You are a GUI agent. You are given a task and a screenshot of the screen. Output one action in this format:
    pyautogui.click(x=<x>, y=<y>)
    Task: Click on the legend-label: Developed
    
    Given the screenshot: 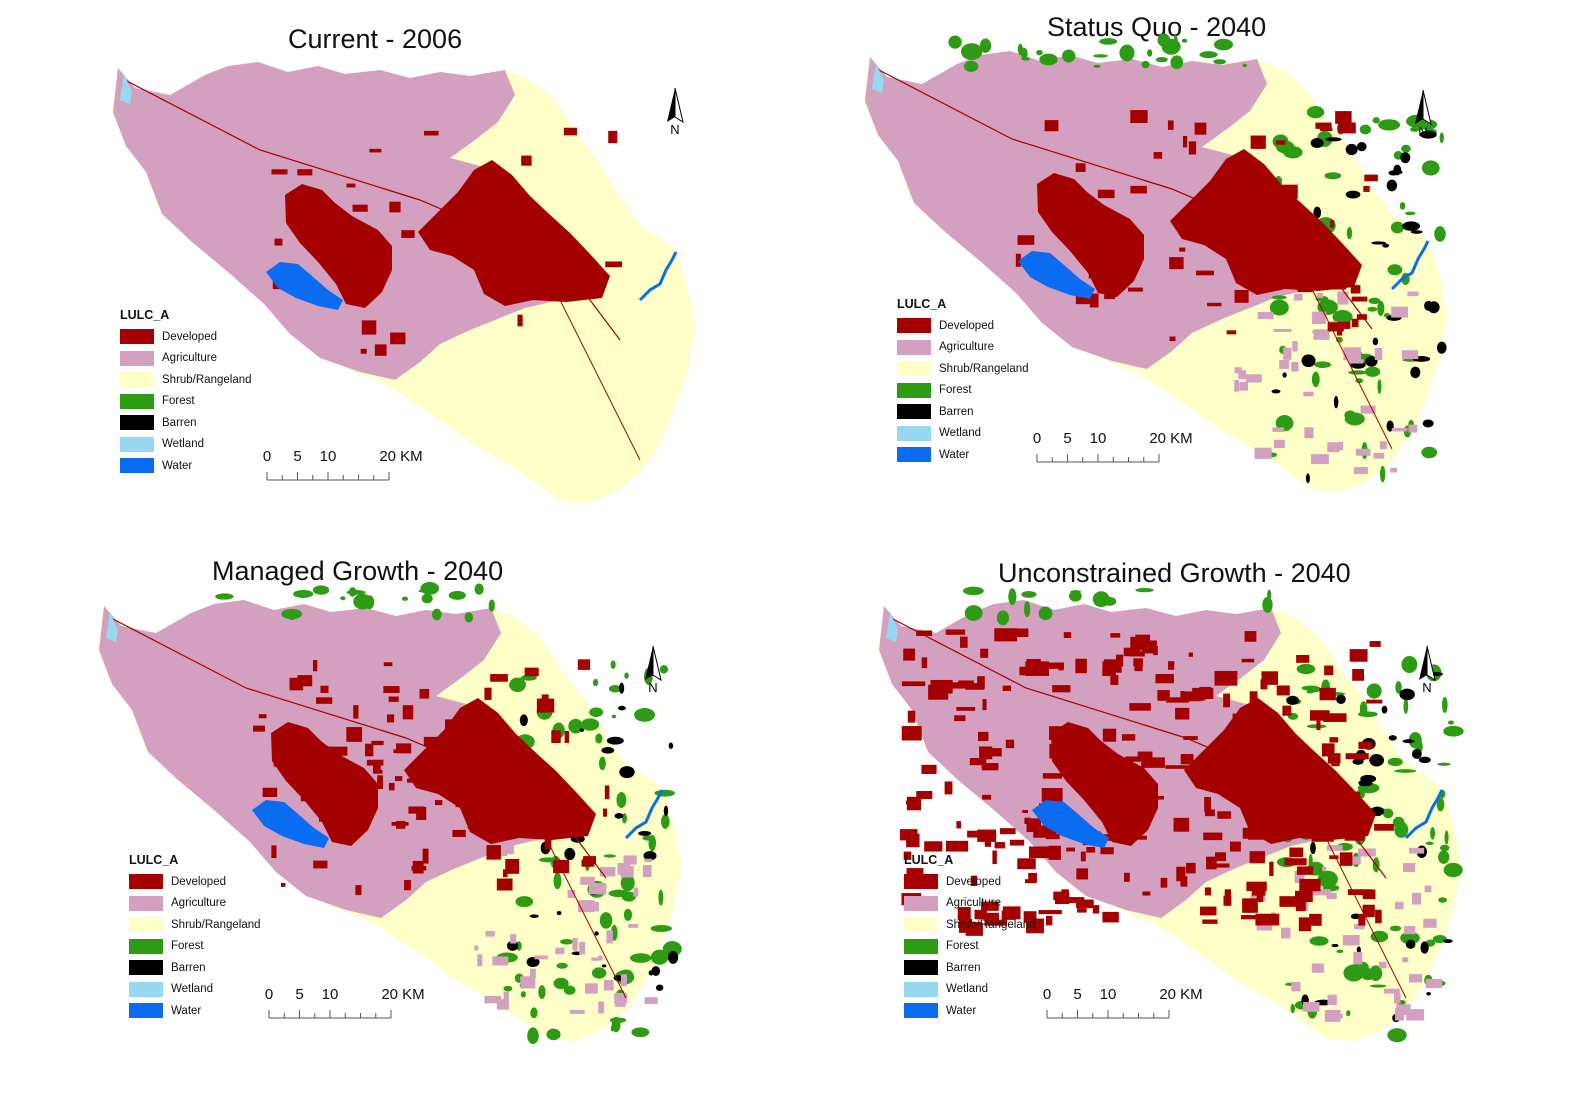 What is the action you would take?
    pyautogui.click(x=189, y=336)
    